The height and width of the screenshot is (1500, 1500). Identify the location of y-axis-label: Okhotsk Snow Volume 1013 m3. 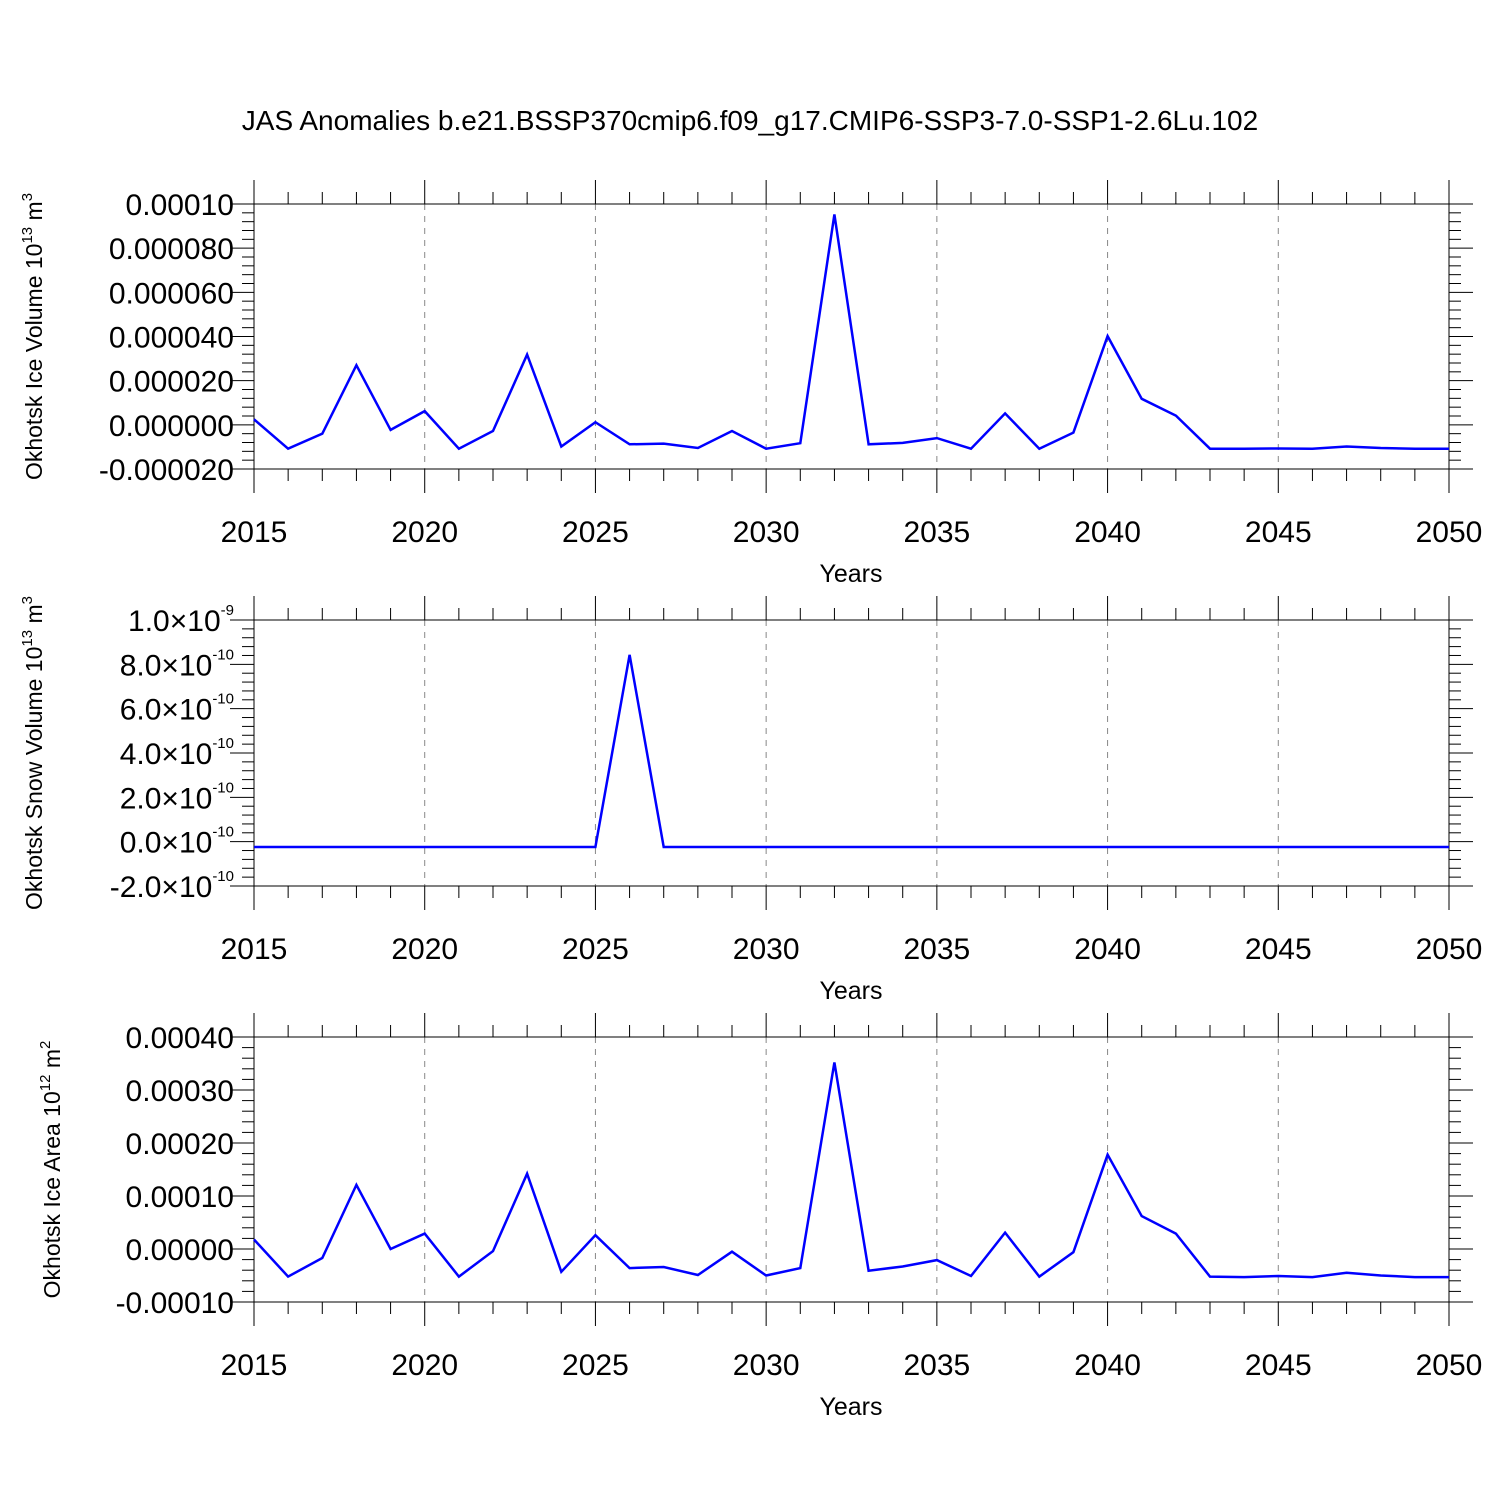
(33, 753).